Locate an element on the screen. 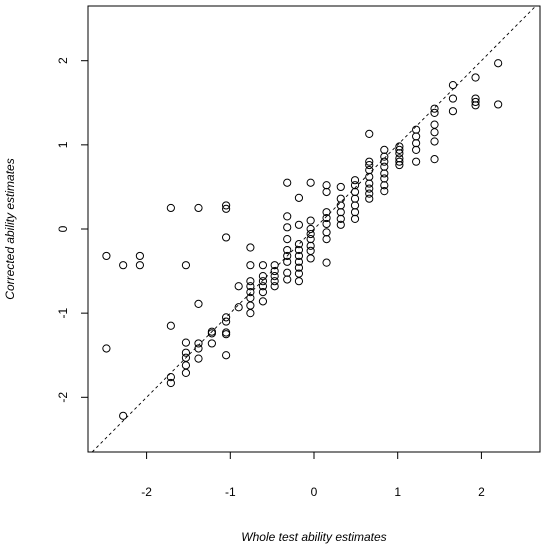  y-tick-label: 2 is located at coordinates (63, 60).